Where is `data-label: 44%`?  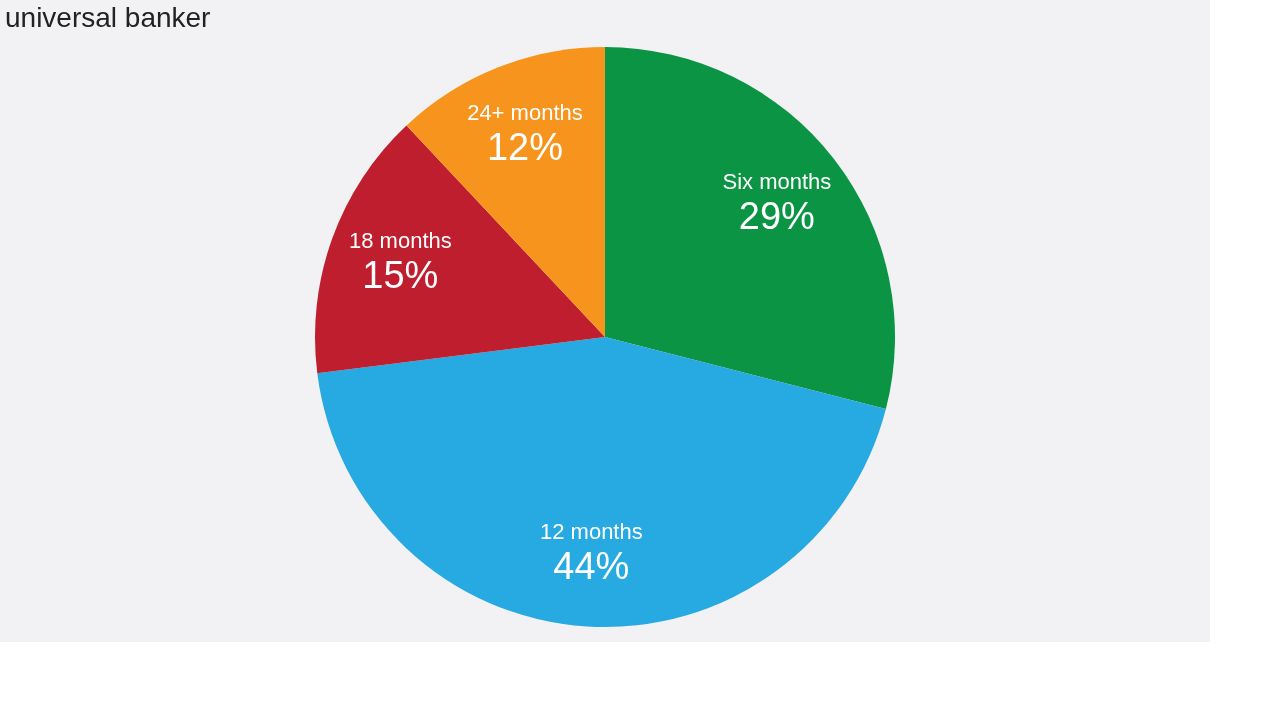
data-label: 44% is located at coordinates (591, 566).